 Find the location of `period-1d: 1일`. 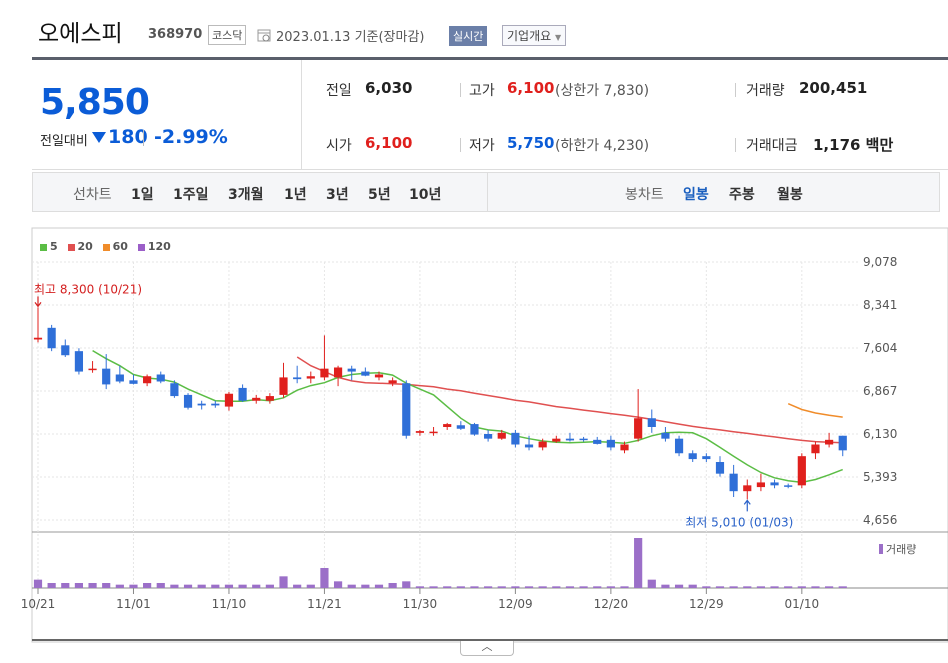

period-1d: 1일 is located at coordinates (142, 195).